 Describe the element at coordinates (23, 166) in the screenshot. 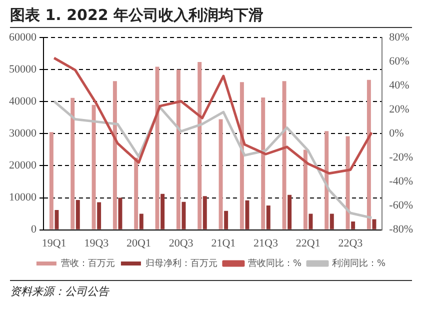

I see `y-tick-label: 20000` at that location.